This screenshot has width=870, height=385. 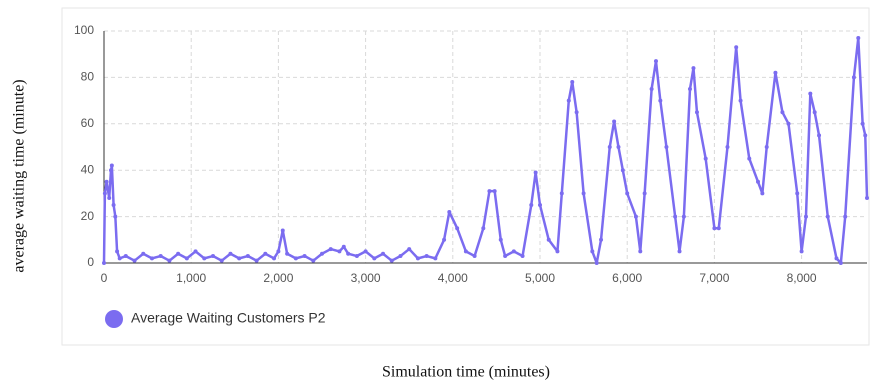 I want to click on y-tick-label: 60, so click(x=88, y=123).